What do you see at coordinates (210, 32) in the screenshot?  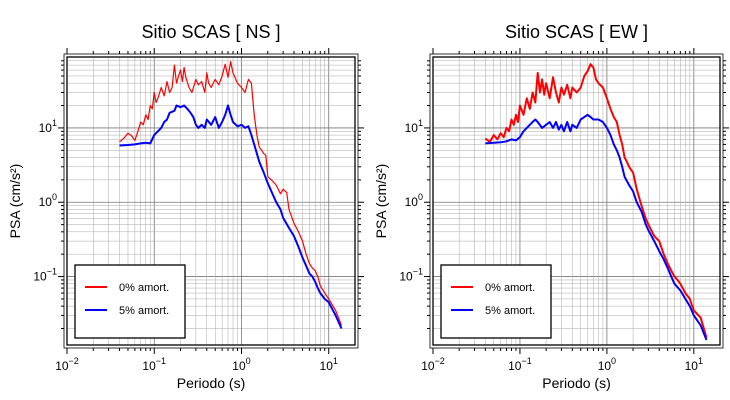 I see `chart-title: Sitio SCAS [ NS ]` at bounding box center [210, 32].